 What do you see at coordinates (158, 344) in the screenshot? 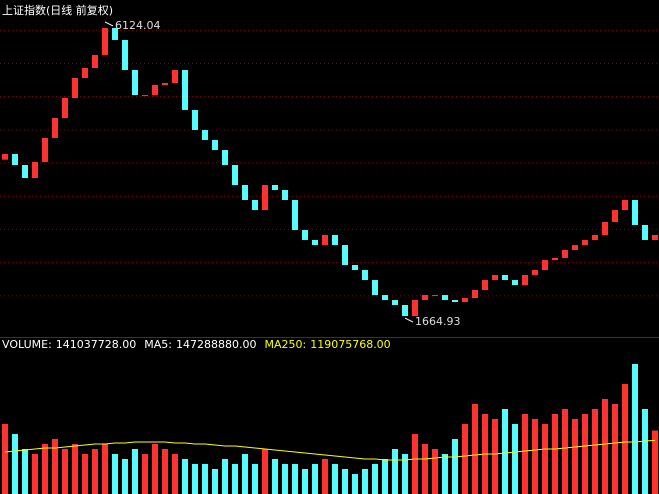
I see `header-name: MA5:` at bounding box center [158, 344].